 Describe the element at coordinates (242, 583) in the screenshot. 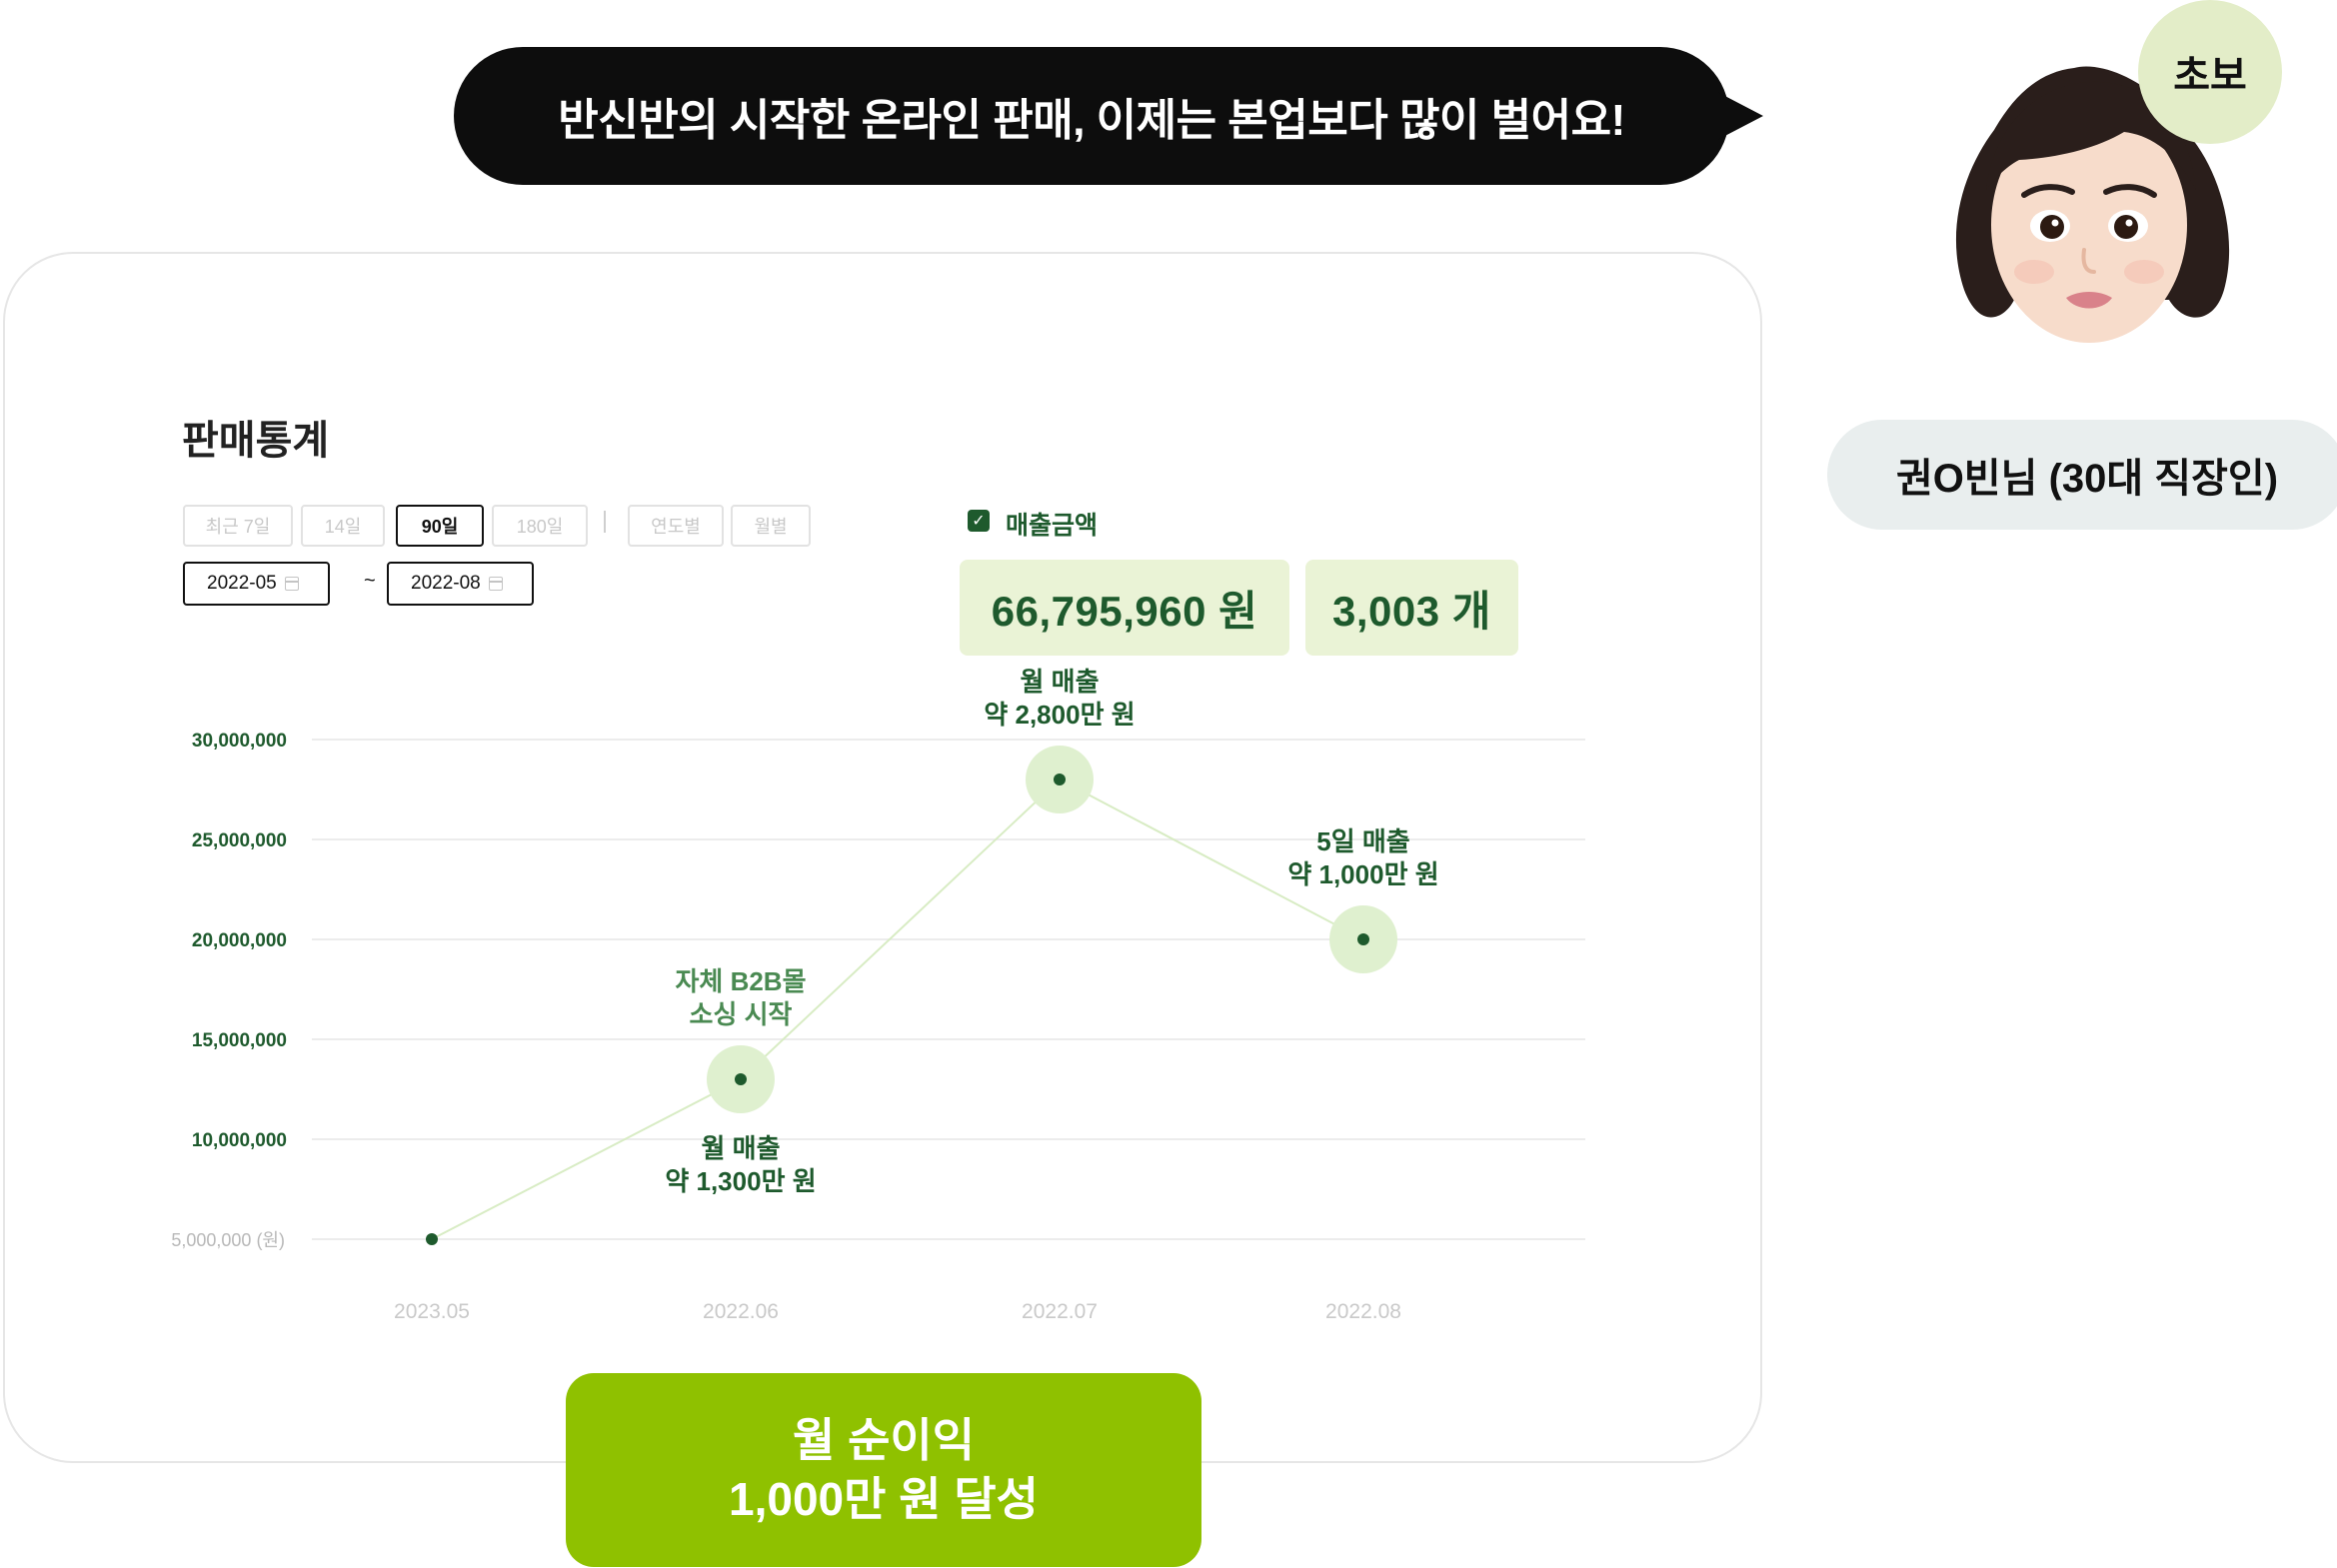

I see `date-from-value: 2022-05` at that location.